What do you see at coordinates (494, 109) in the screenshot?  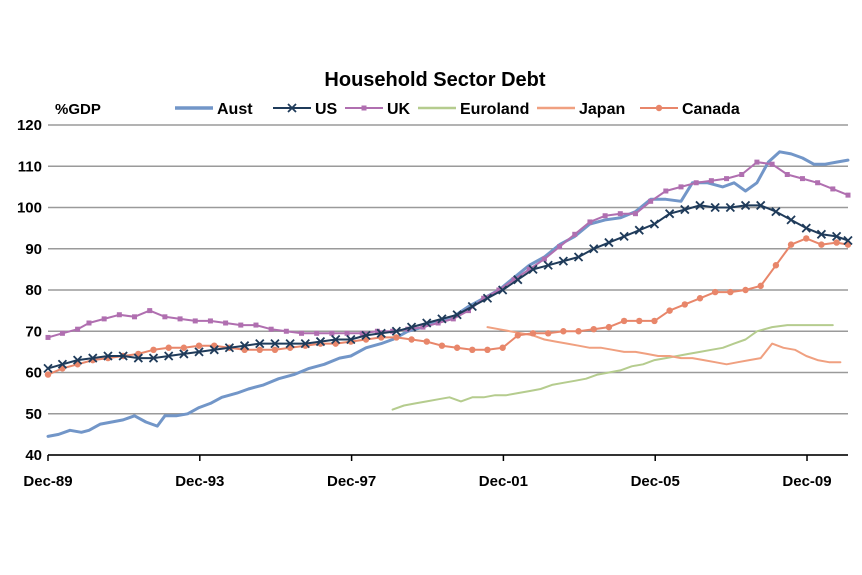 I see `legend-label: Euroland` at bounding box center [494, 109].